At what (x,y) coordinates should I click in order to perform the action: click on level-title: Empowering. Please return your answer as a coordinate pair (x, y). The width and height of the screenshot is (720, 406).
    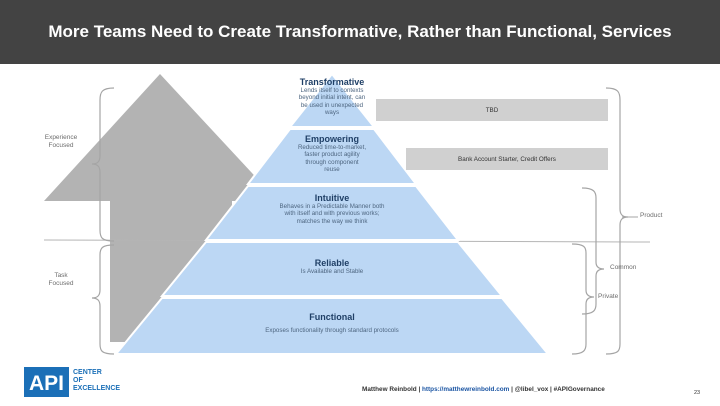
    Looking at the image, I should click on (331, 139).